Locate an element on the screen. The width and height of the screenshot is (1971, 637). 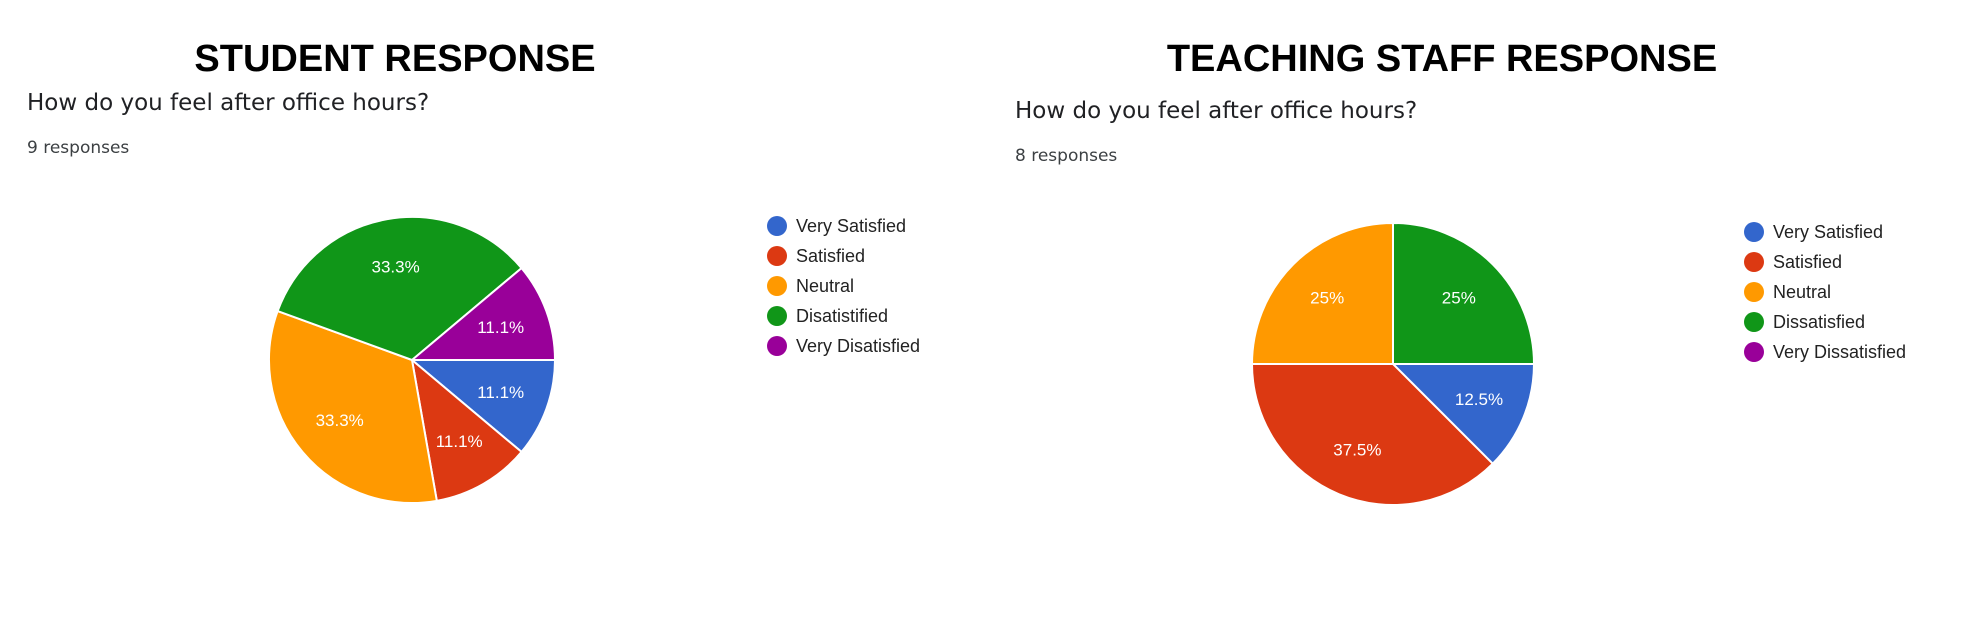
legend-label: Dissatisfied is located at coordinates (1819, 321).